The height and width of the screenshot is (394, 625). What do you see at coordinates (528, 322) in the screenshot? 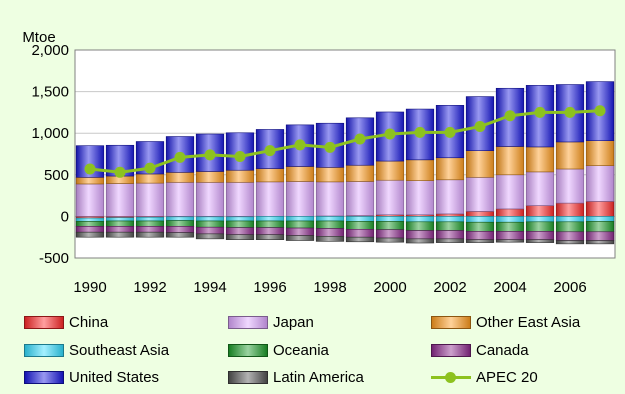
I see `legend-label: Other East Asia` at bounding box center [528, 322].